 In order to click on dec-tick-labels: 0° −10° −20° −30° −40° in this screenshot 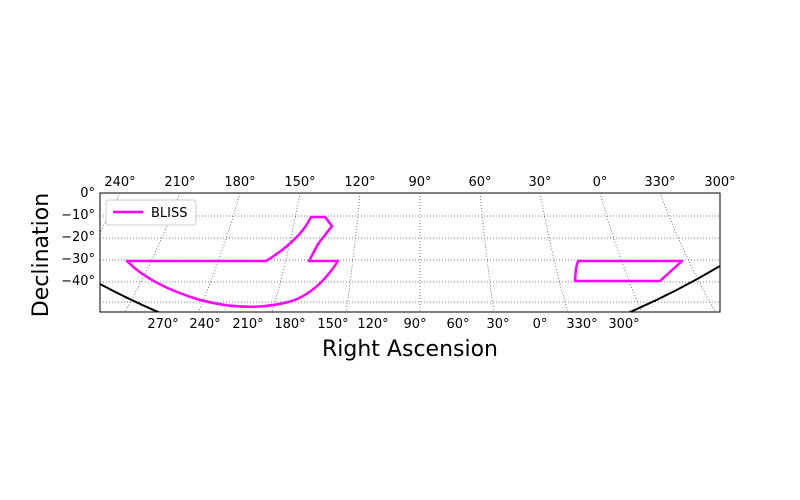, I will do `click(78, 237)`.